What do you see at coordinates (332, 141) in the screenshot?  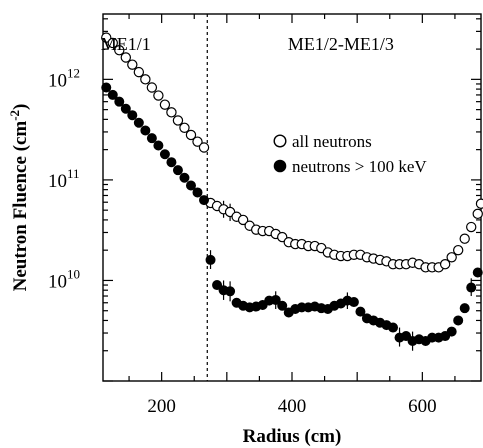 I see `legend-label-all-neutrons: all neutrons` at bounding box center [332, 141].